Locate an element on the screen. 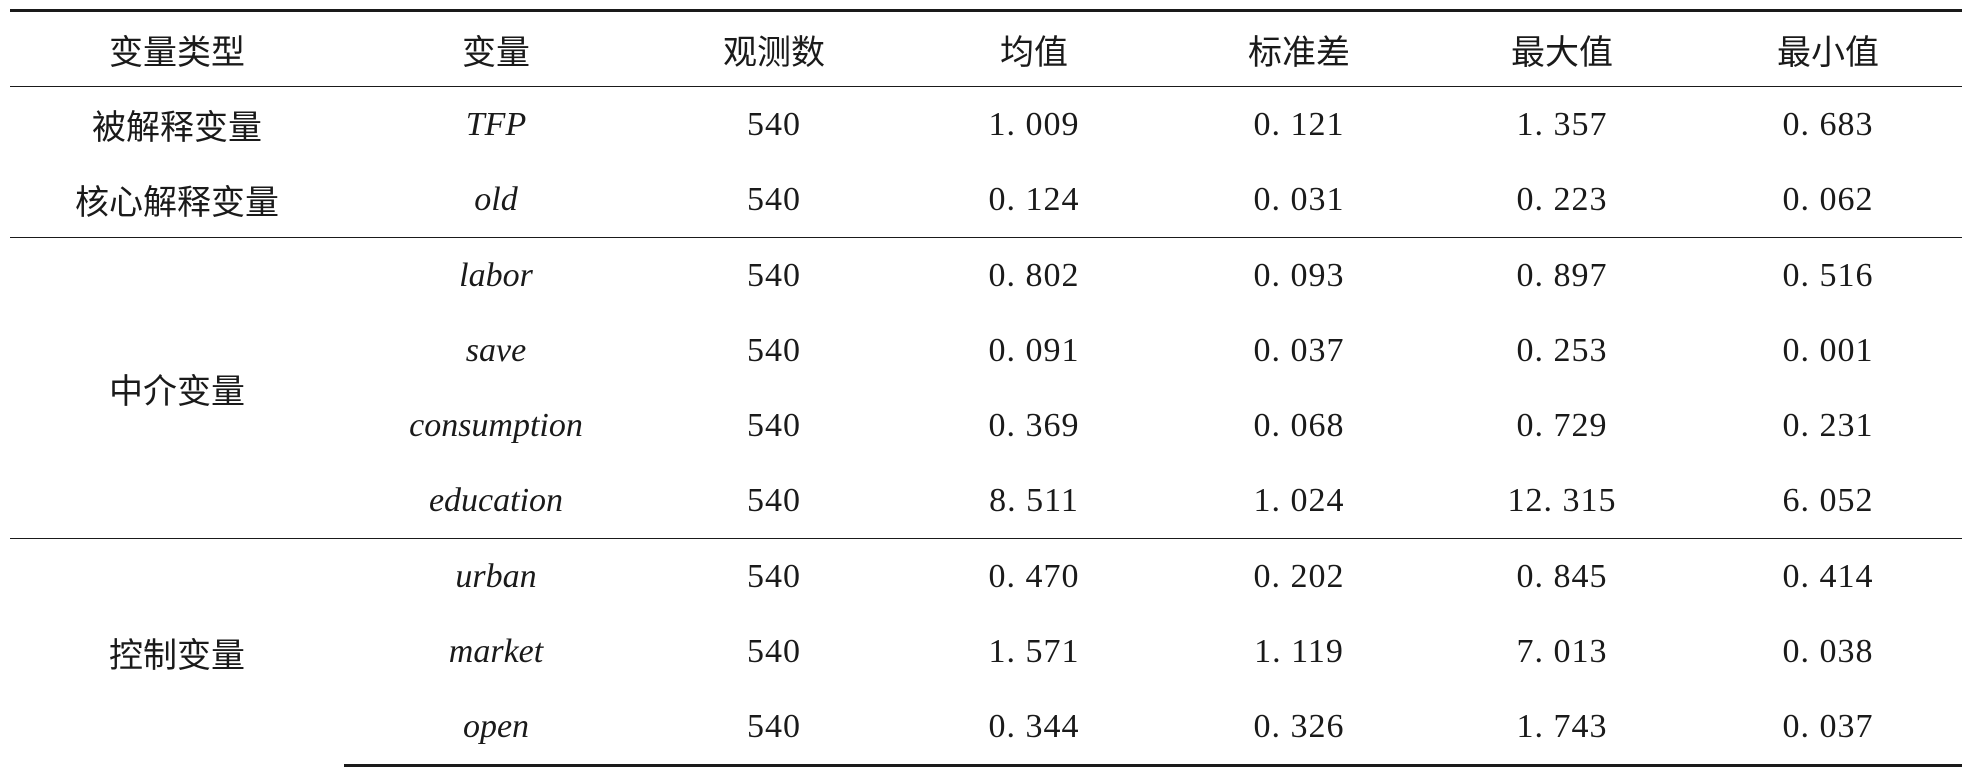  std-dev-cell: 0. 093 is located at coordinates (1299, 275).